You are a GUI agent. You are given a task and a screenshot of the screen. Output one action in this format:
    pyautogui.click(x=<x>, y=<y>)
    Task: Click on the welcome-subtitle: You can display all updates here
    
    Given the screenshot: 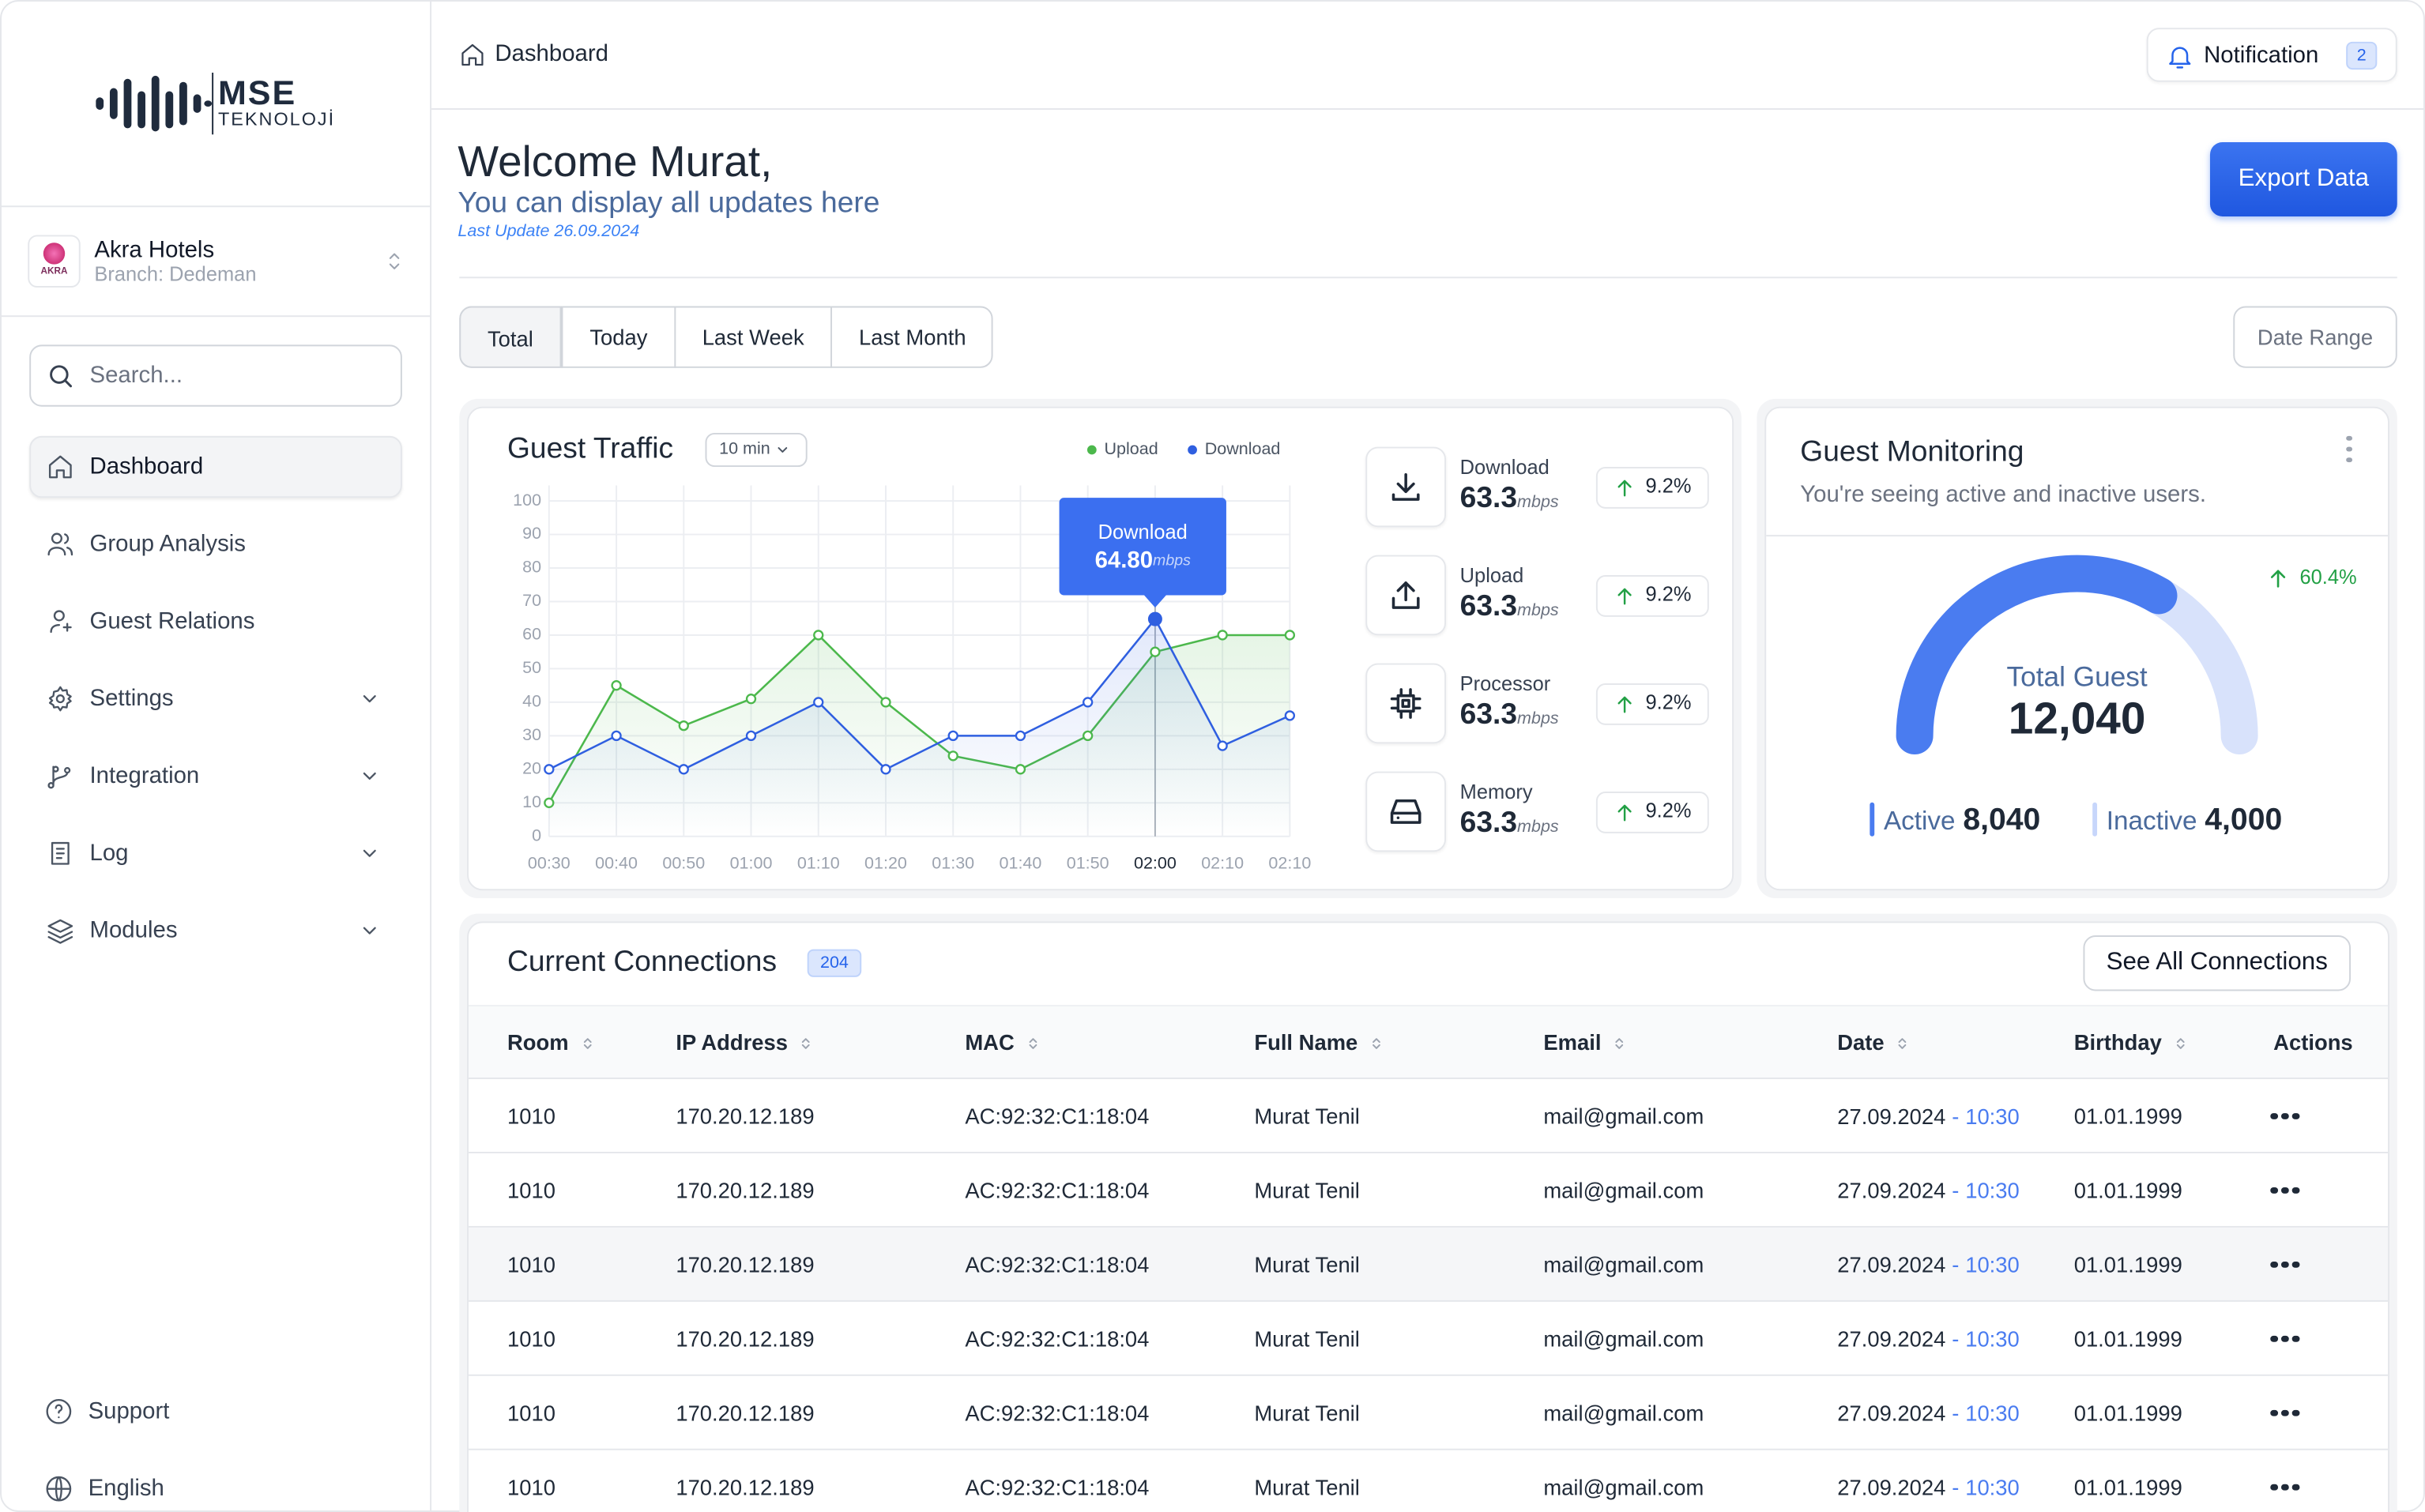 What is the action you would take?
    pyautogui.click(x=669, y=203)
    